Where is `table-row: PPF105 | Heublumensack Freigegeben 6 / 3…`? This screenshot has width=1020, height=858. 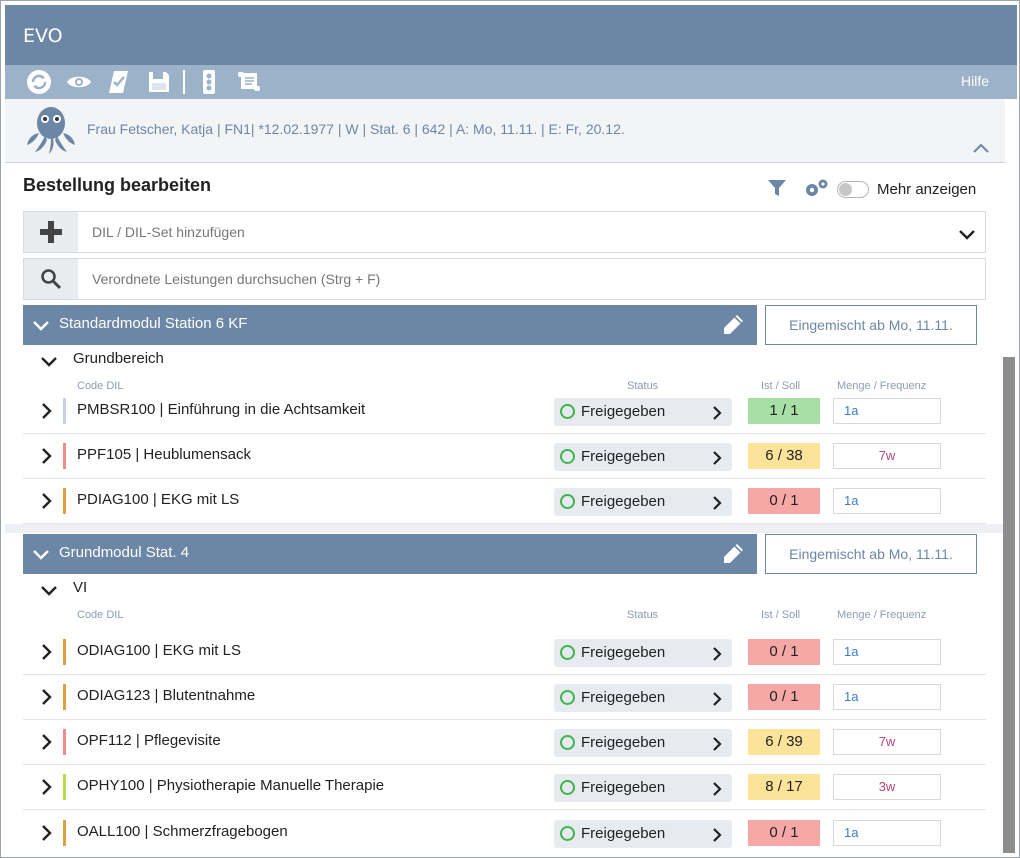
table-row: PPF105 | Heublumensack Freigegeben 6 / 3… is located at coordinates (504, 456).